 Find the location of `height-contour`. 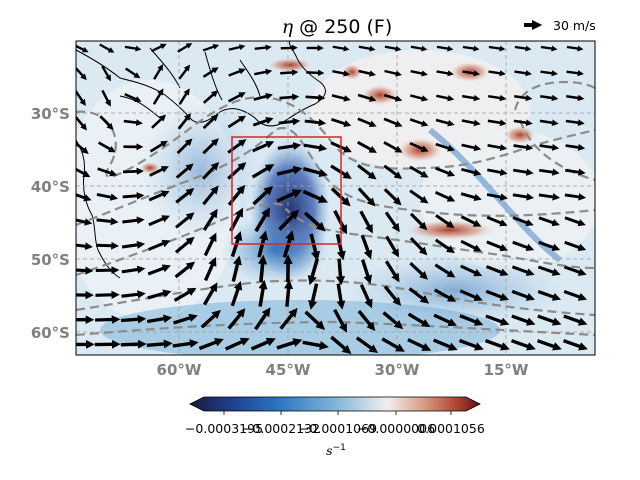

height-contour is located at coordinates (335, 328).